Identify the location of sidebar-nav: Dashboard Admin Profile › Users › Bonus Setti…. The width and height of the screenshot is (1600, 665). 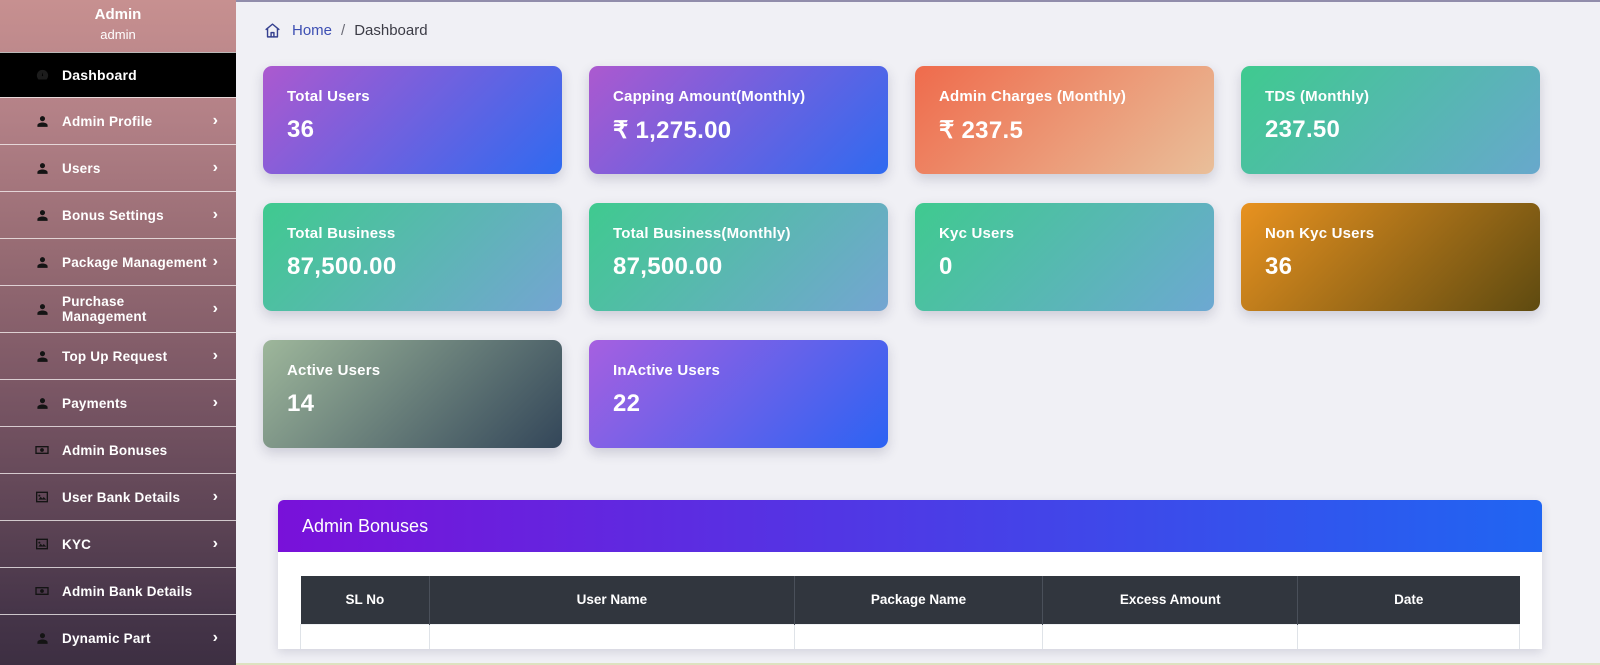
(118, 356).